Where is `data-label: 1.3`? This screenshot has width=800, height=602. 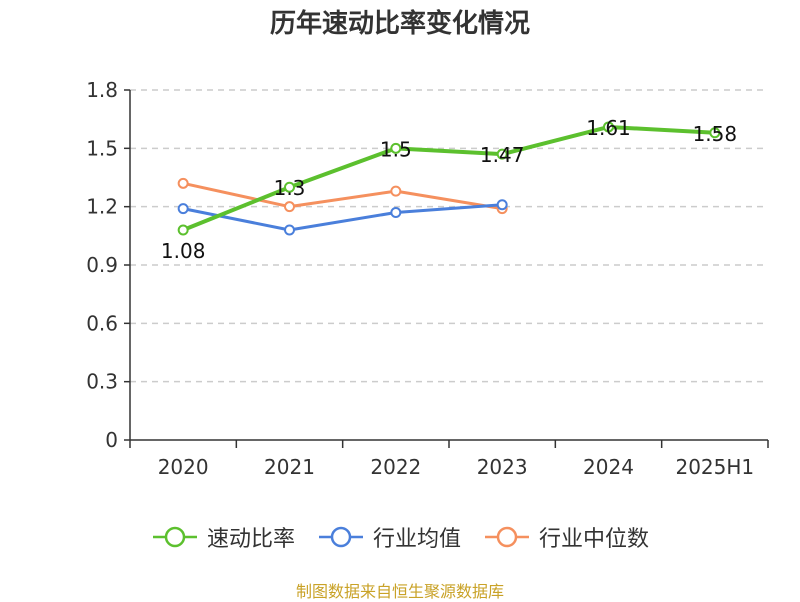 data-label: 1.3 is located at coordinates (290, 188).